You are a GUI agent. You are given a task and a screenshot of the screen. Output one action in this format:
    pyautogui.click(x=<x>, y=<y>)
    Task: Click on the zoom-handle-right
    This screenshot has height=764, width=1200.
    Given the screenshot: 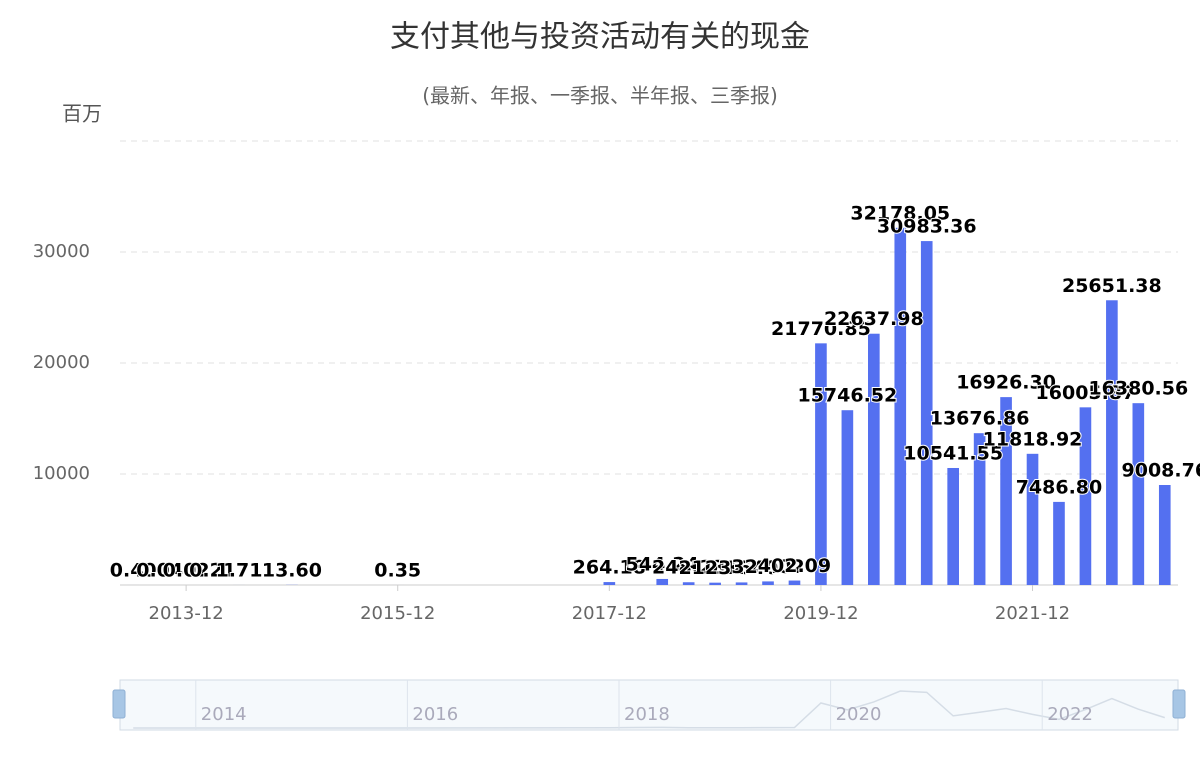 What is the action you would take?
    pyautogui.click(x=1179, y=704)
    